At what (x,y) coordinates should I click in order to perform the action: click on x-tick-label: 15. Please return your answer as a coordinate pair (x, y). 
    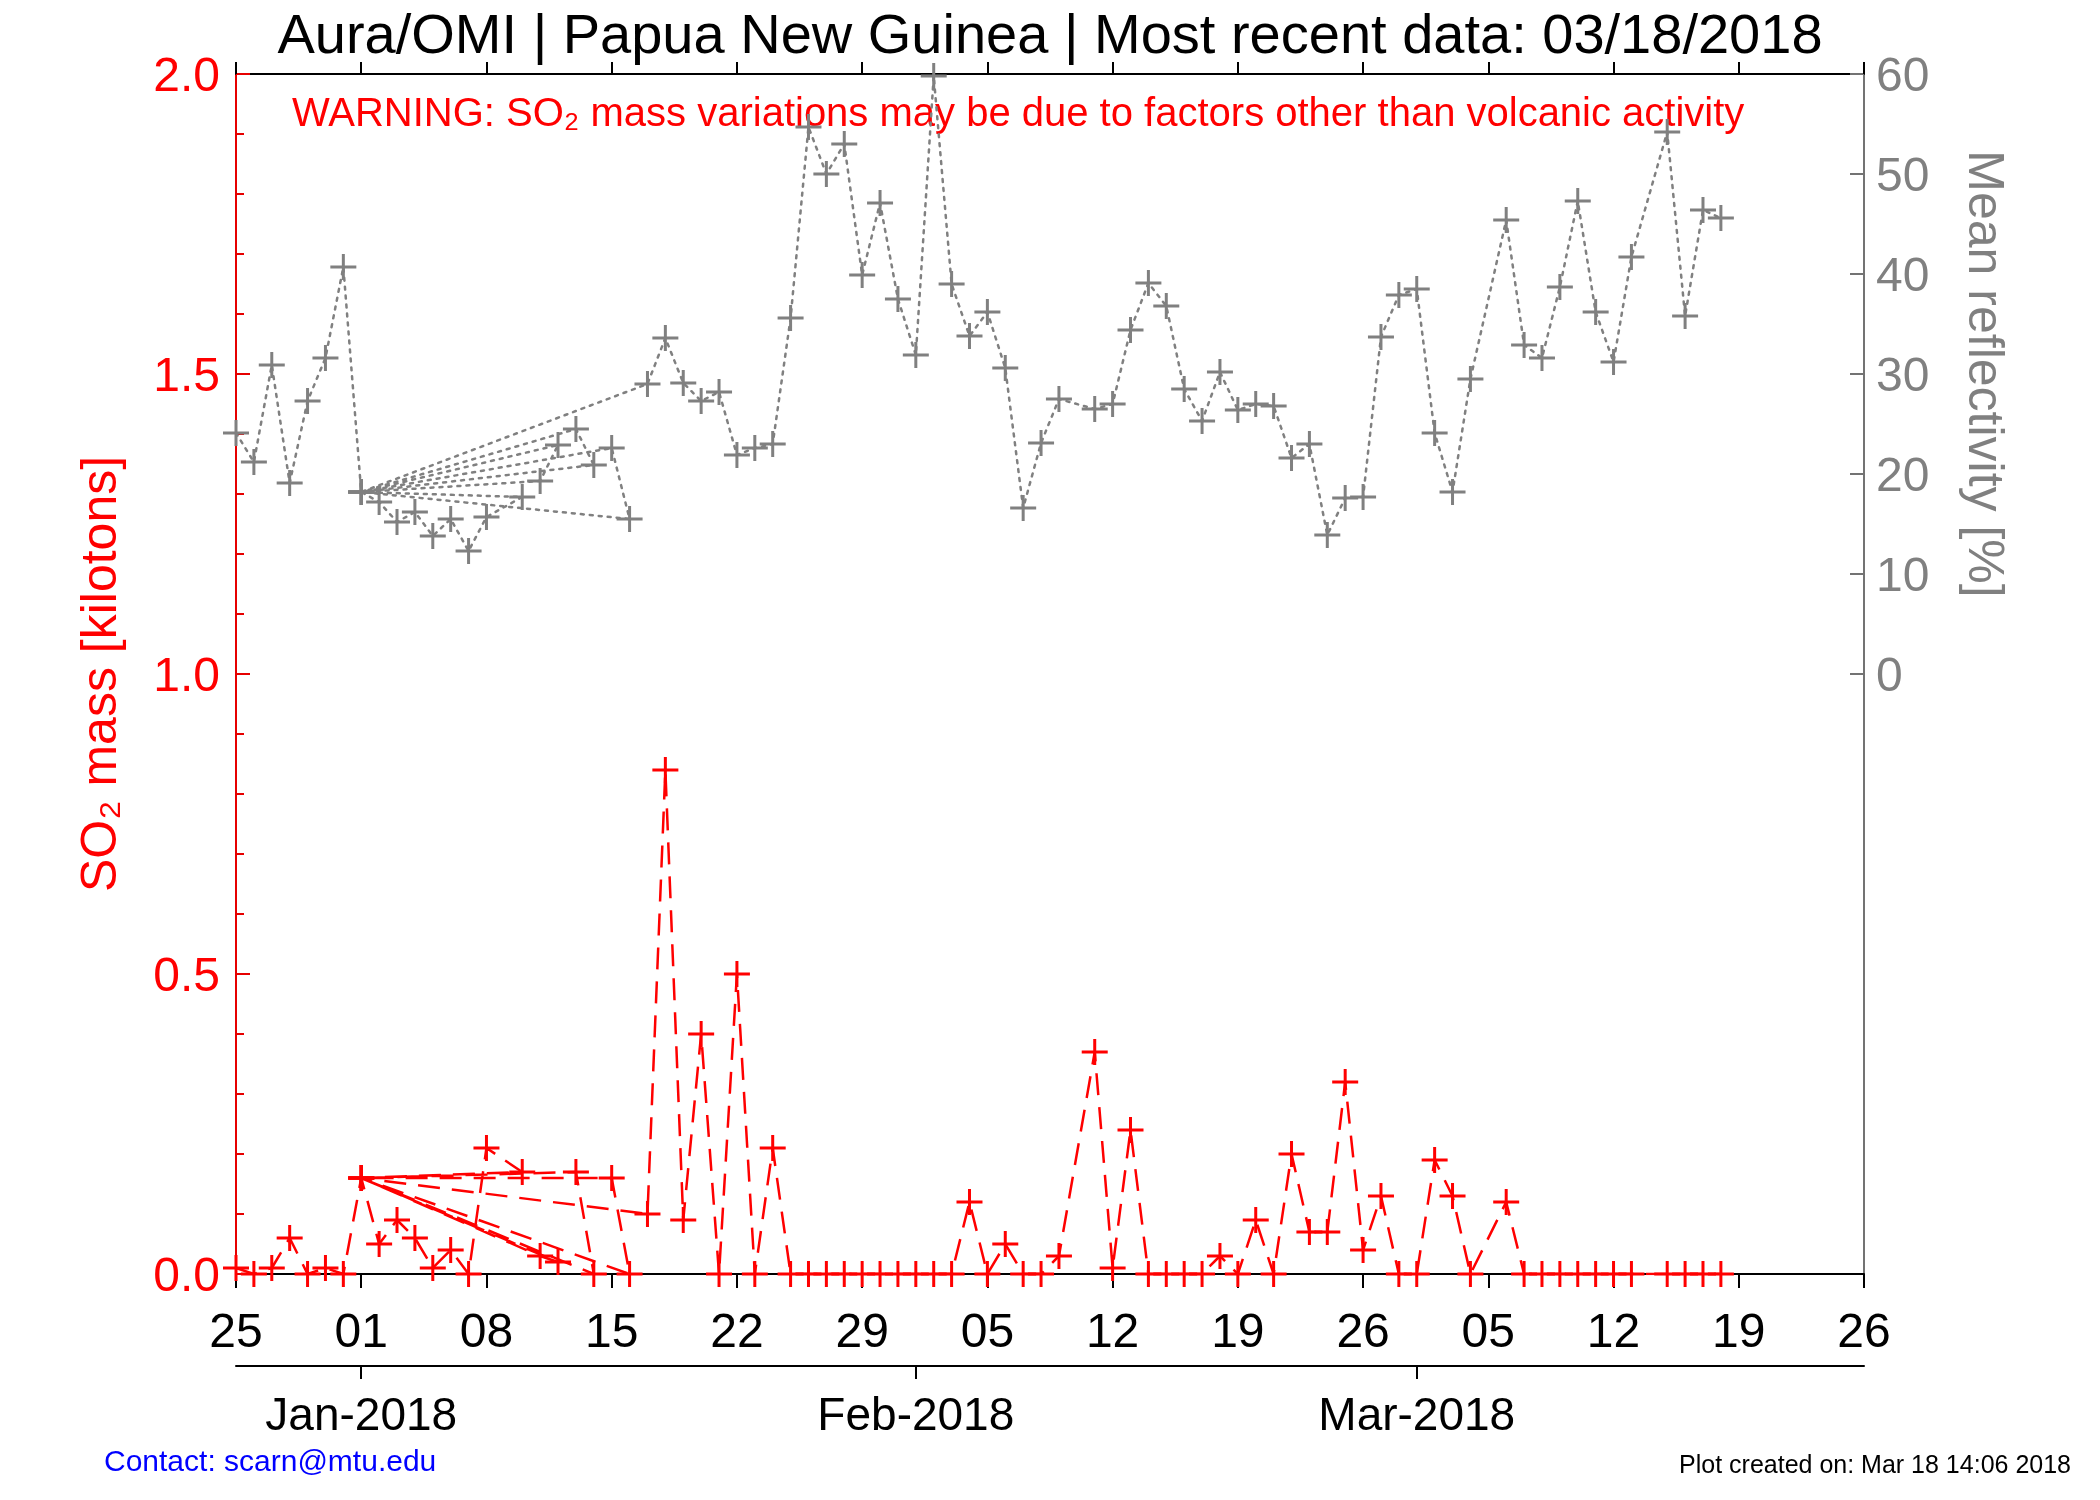
    Looking at the image, I should click on (612, 1330).